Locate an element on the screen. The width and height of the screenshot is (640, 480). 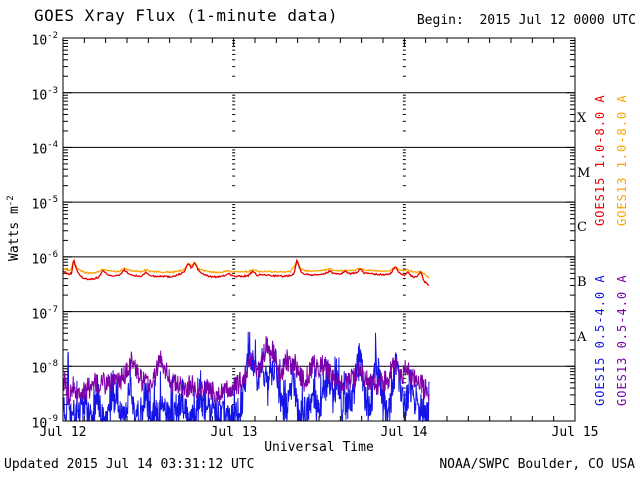
x-tick-label-jul13: Jul 13 is located at coordinates (234, 432).